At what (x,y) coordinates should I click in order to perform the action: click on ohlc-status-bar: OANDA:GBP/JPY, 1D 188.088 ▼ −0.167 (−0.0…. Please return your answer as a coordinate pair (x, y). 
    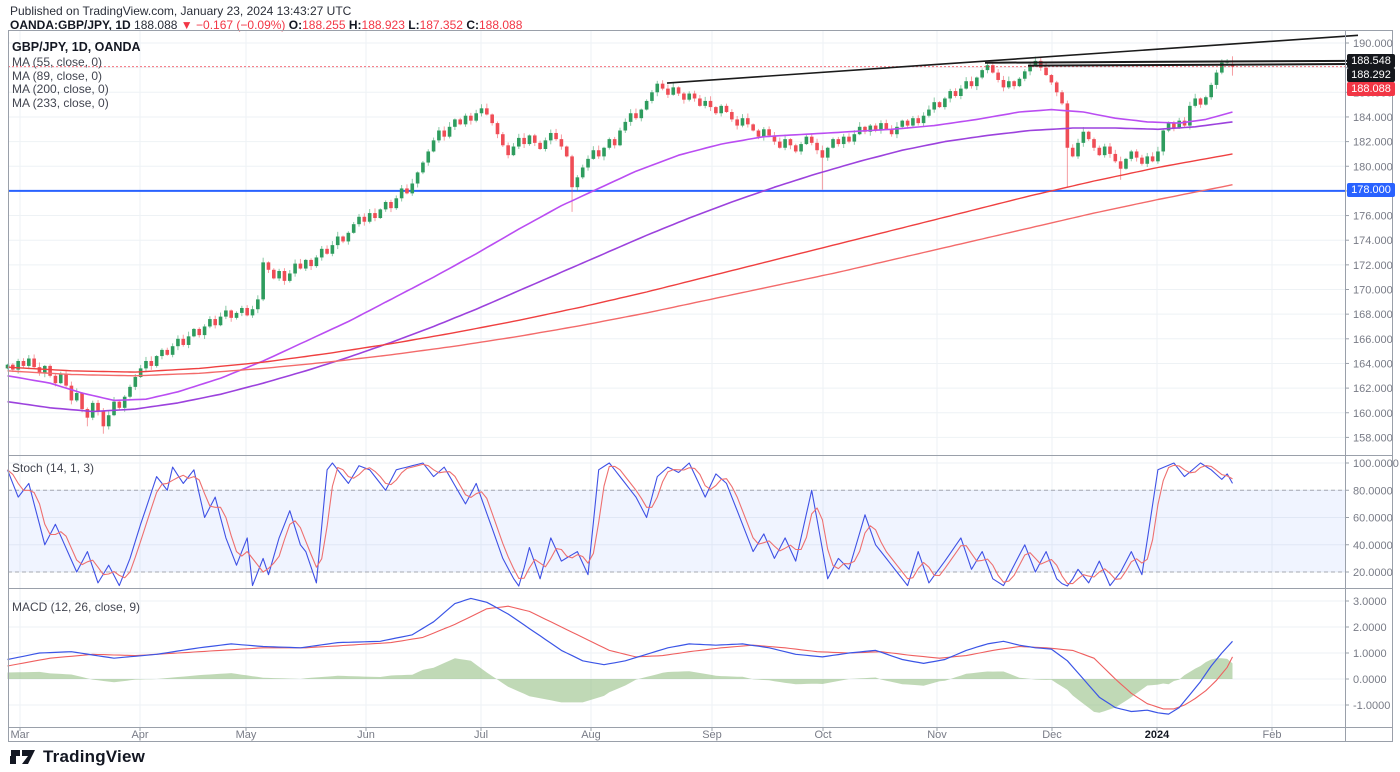
    Looking at the image, I should click on (266, 25).